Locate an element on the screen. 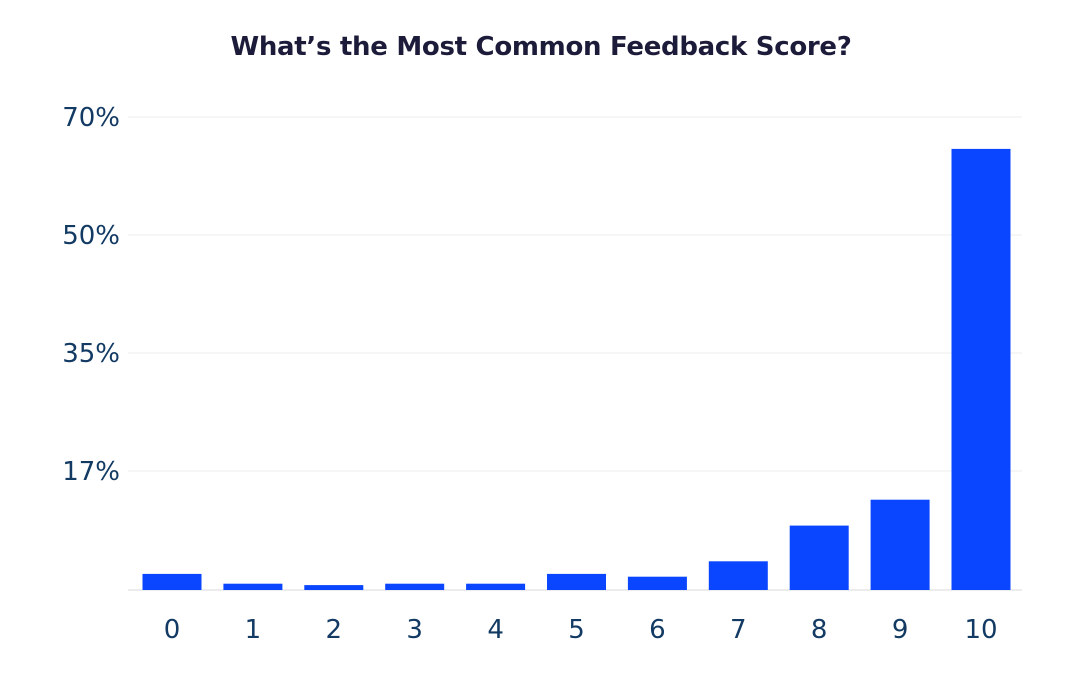 The height and width of the screenshot is (692, 1082). x-tick-label-7: 7 is located at coordinates (738, 630).